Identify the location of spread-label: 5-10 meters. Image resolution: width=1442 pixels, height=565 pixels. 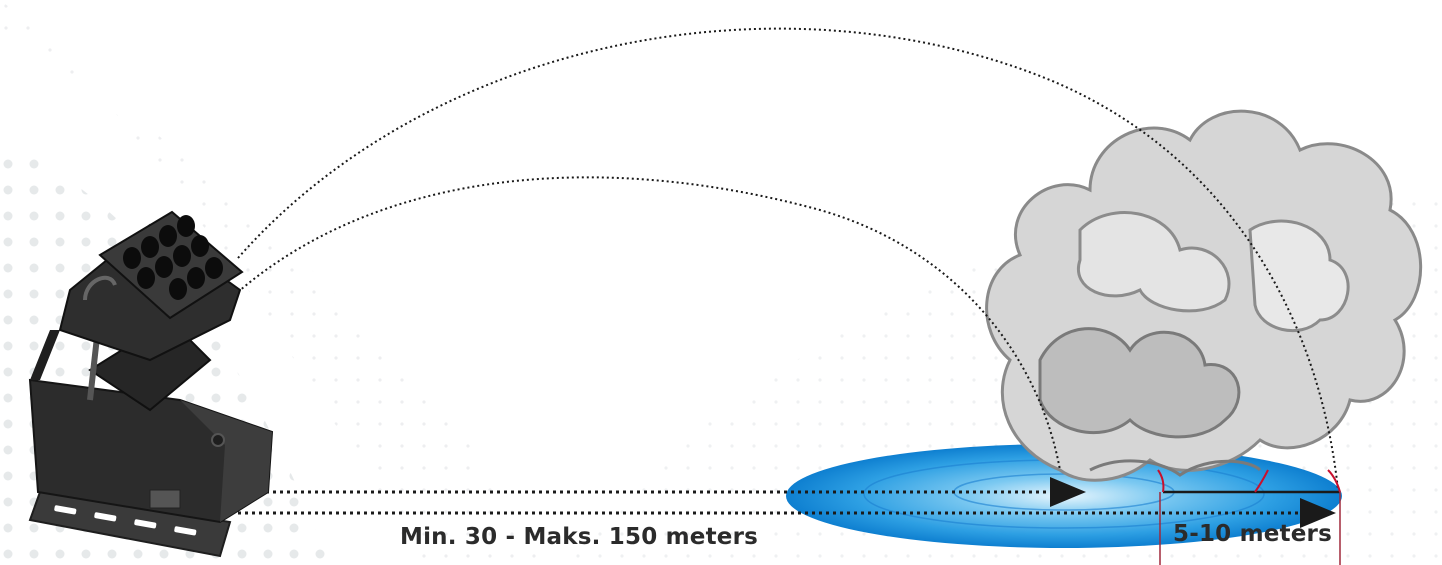
(1252, 534).